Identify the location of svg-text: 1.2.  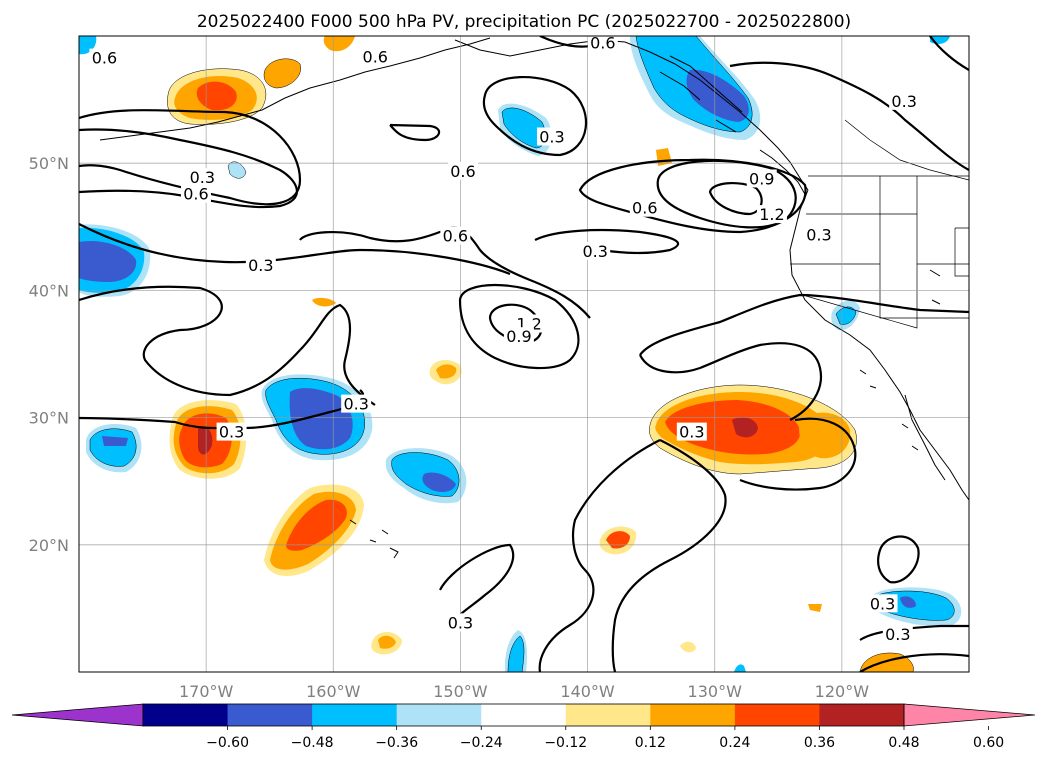
(771, 214).